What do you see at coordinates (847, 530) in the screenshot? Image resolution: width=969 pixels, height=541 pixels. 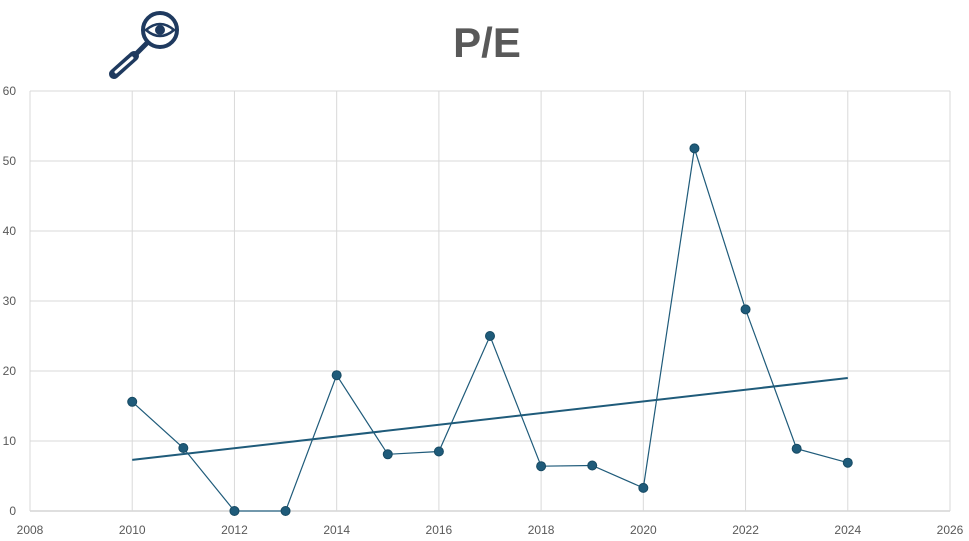 I see `x-tick-label: 2024` at bounding box center [847, 530].